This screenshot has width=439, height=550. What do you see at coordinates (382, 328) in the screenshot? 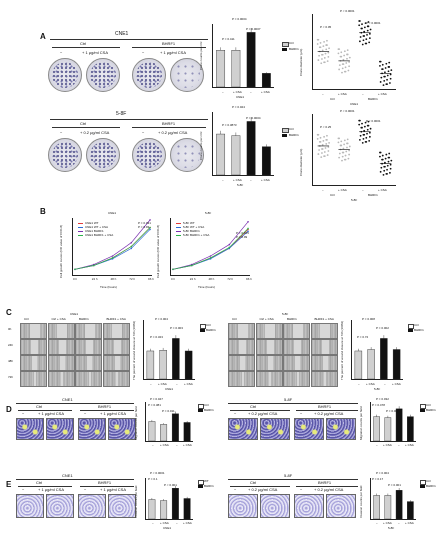
I see `c-58f-p-right: P = 0.002` at bounding box center [382, 328].